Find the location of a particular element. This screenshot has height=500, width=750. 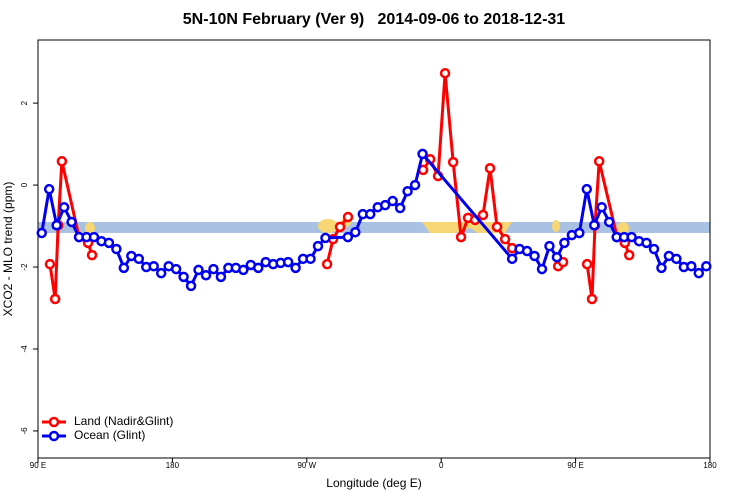

y-tick-label: -2 is located at coordinates (24, 267).